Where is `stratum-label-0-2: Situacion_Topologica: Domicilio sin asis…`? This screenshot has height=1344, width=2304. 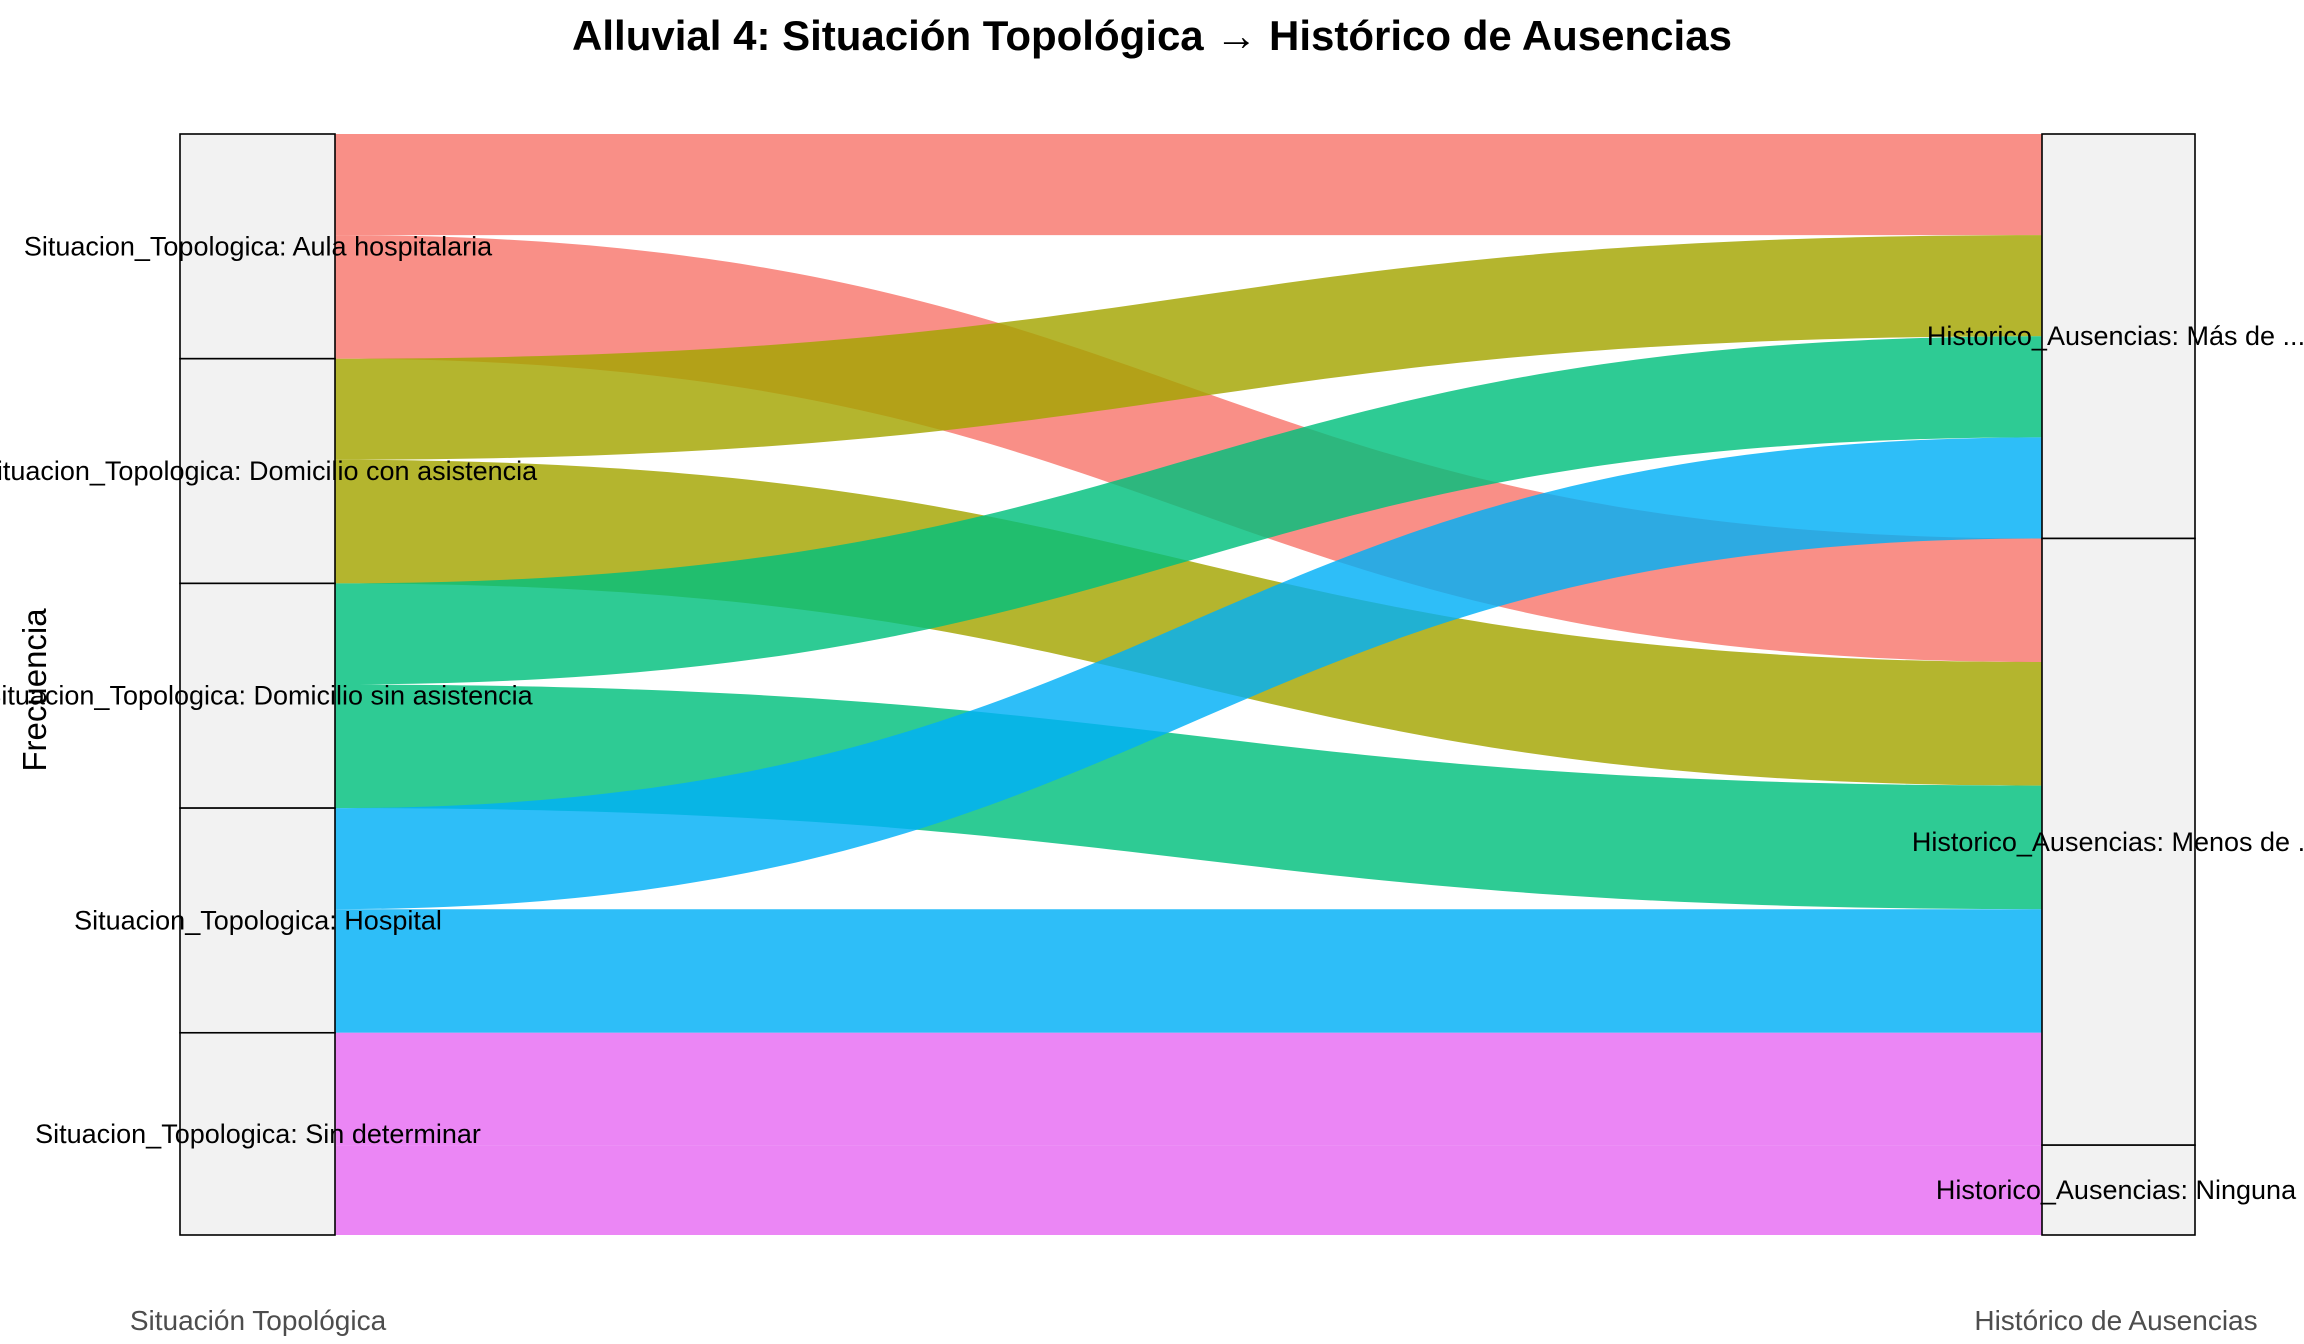 stratum-label-0-2: Situacion_Topologica: Domicilio sin asis… is located at coordinates (267, 696).